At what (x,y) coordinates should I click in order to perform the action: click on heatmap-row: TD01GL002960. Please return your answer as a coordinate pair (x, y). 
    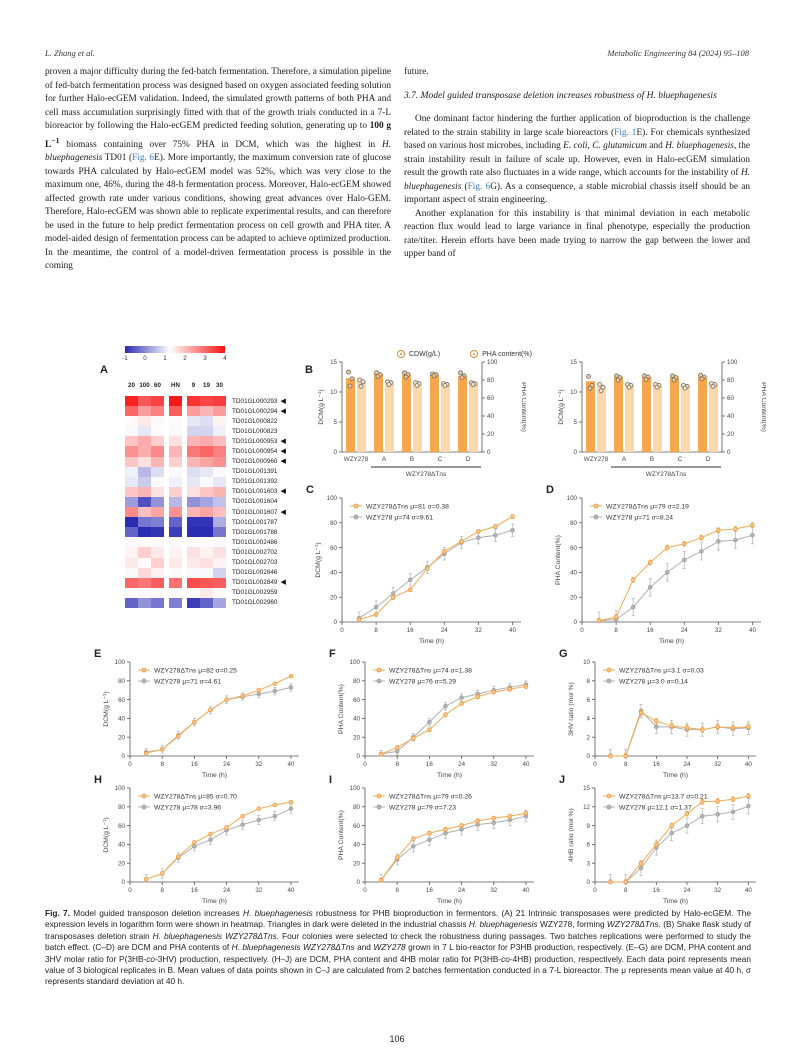
    Looking at the image, I should click on (205, 602).